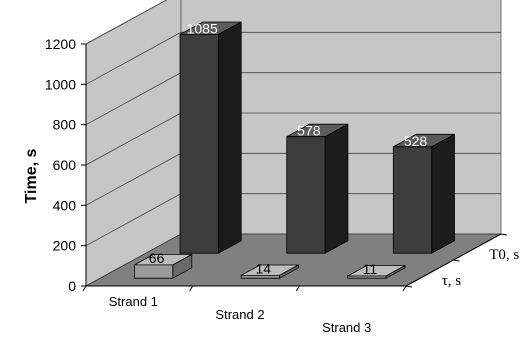  Describe the element at coordinates (416, 141) in the screenshot. I see `data-label: 528` at that location.